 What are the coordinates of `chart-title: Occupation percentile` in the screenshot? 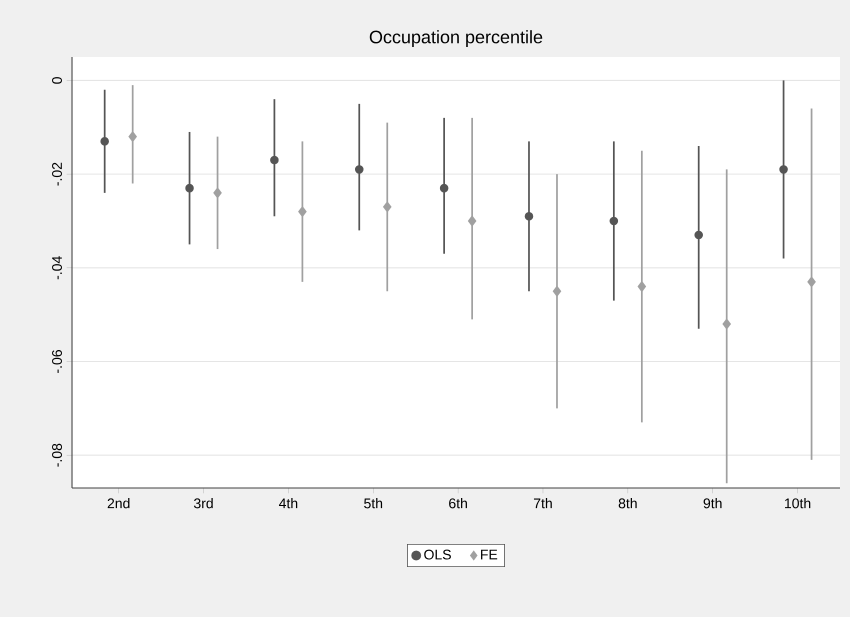 It's located at (456, 38).